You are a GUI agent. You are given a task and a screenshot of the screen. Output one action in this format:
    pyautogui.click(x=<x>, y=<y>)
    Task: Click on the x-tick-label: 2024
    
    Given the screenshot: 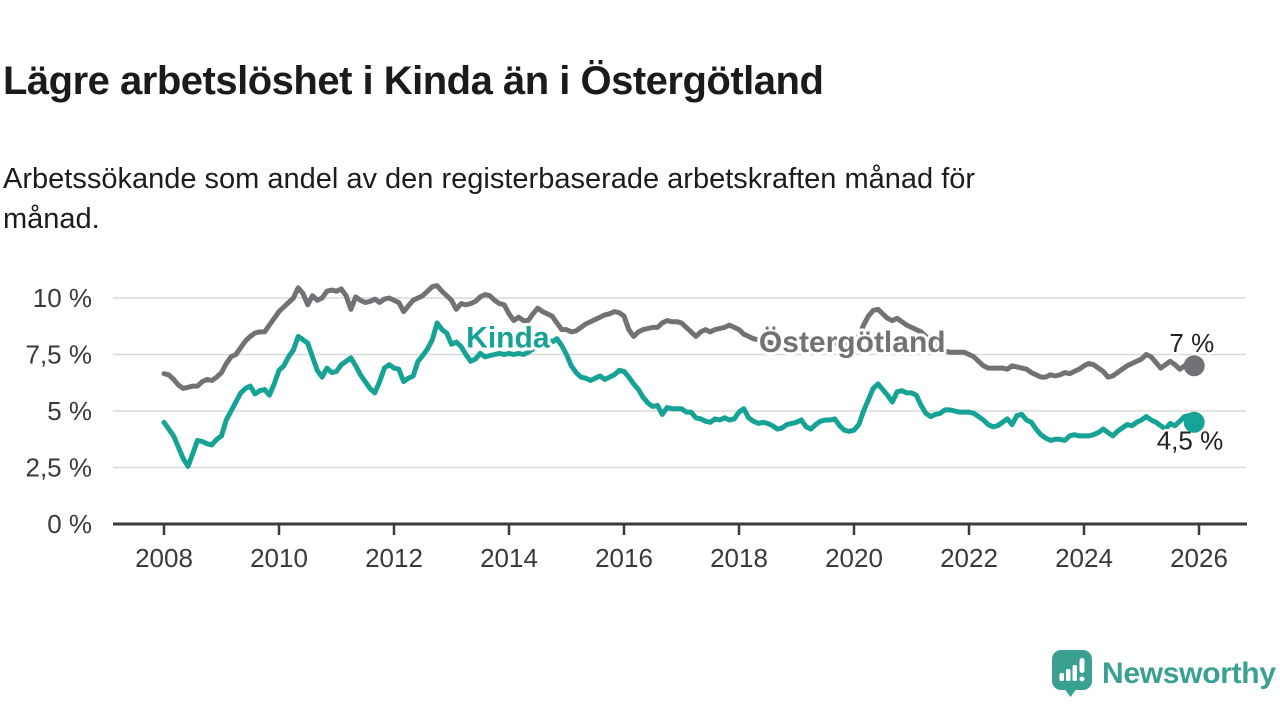 What is the action you would take?
    pyautogui.click(x=1084, y=558)
    